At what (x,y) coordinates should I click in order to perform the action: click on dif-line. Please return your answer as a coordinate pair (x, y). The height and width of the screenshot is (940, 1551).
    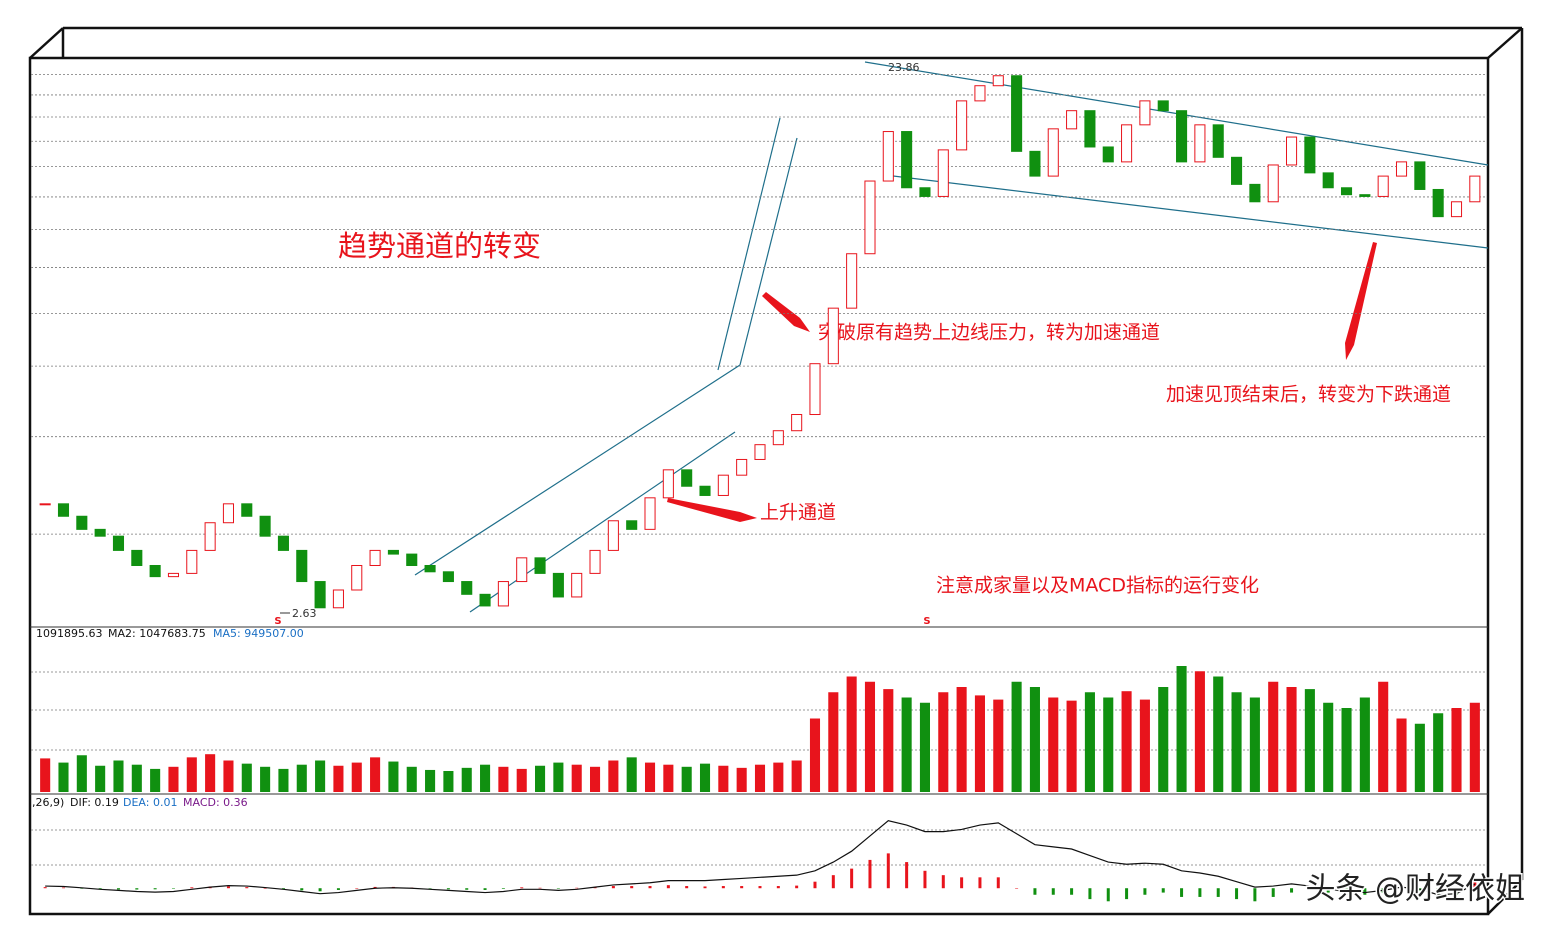
    Looking at the image, I should click on (760, 858).